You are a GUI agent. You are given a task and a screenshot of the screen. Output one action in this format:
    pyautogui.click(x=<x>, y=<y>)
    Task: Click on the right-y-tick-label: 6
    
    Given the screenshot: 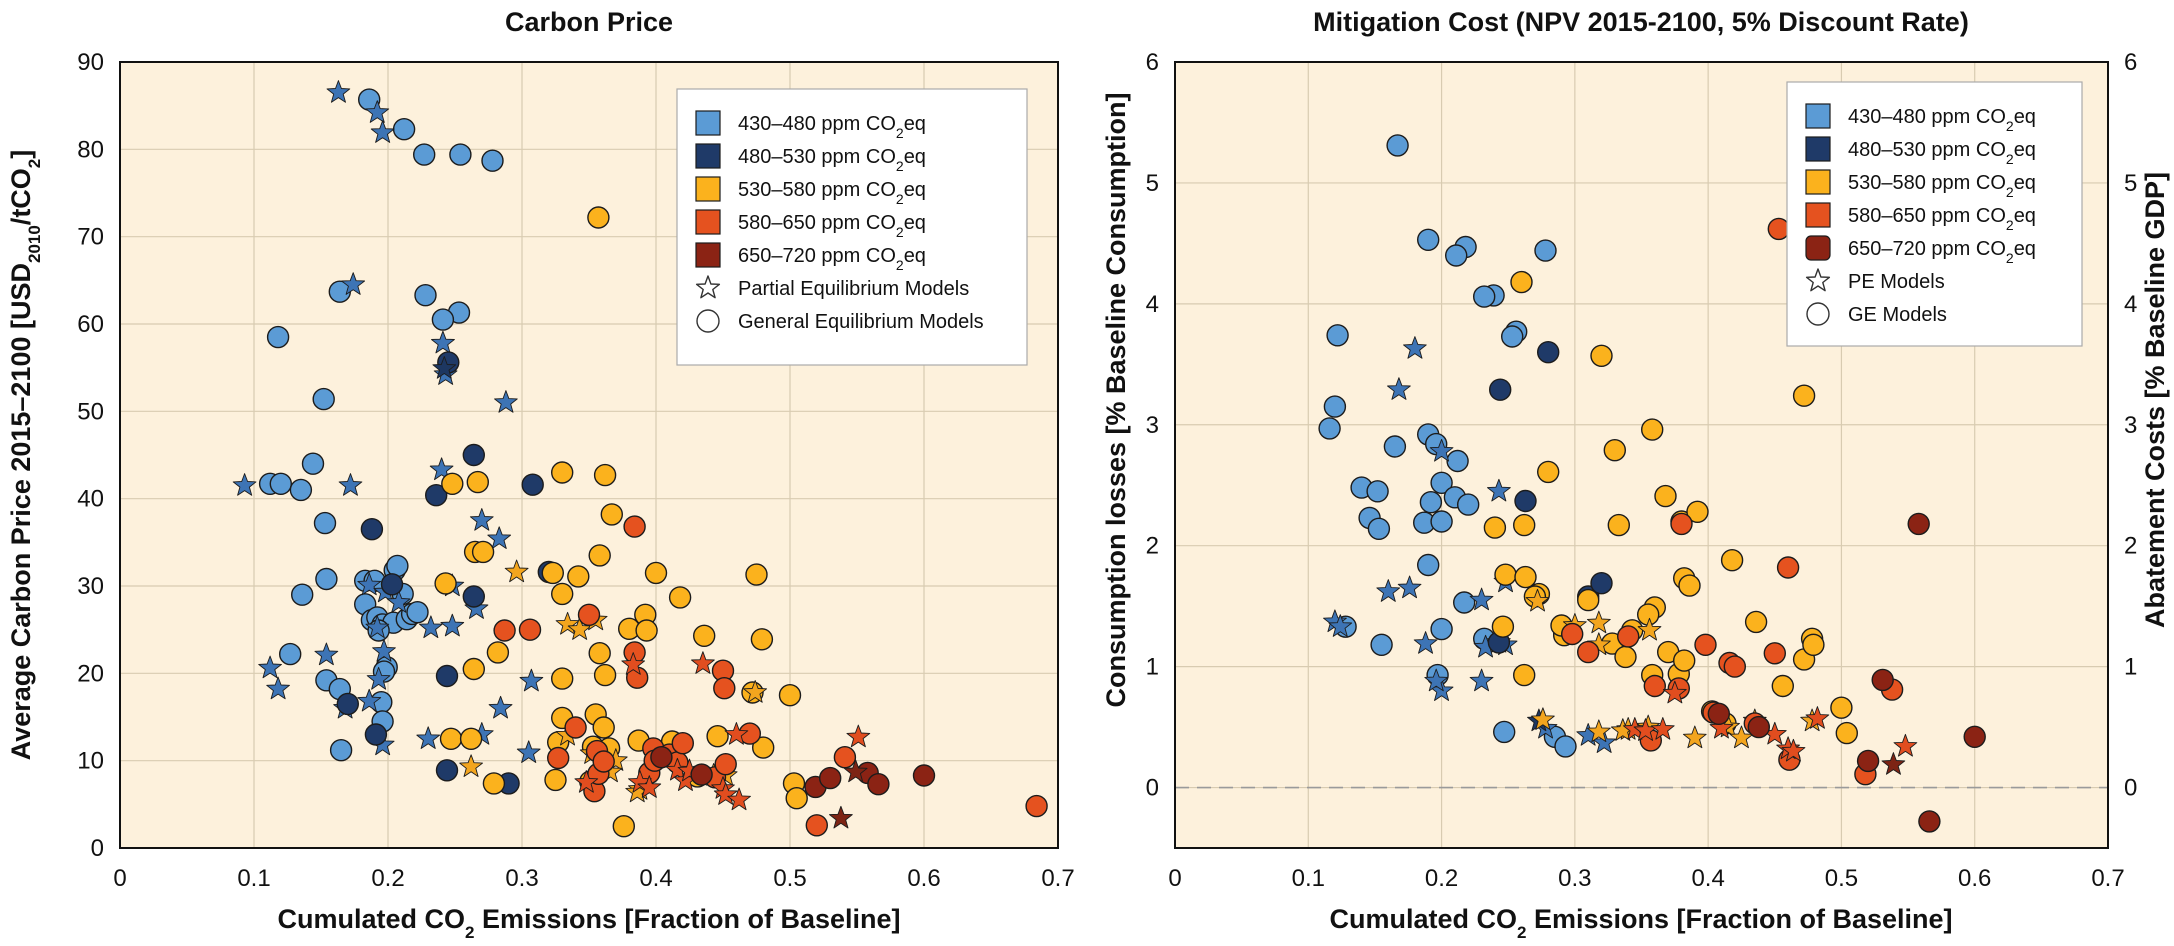 What is the action you would take?
    pyautogui.click(x=2130, y=62)
    